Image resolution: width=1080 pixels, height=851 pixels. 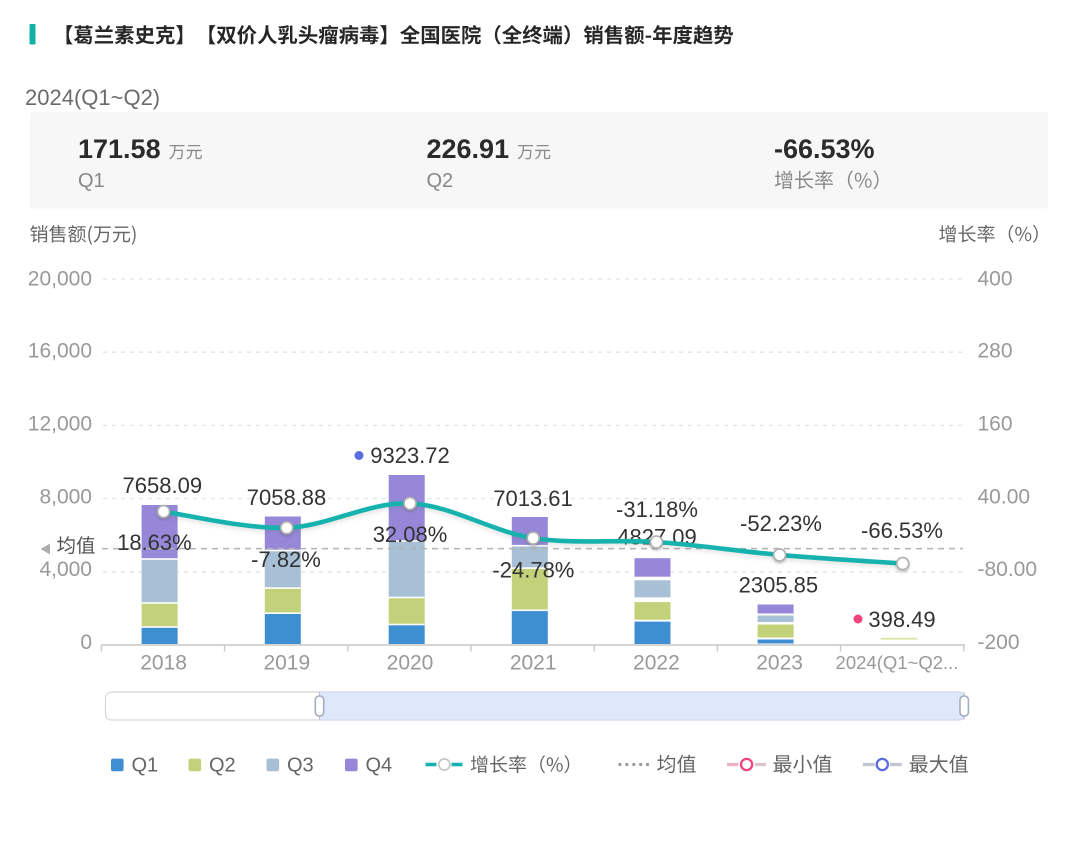 What do you see at coordinates (533, 498) in the screenshot?
I see `svg-text: 7013.61` at bounding box center [533, 498].